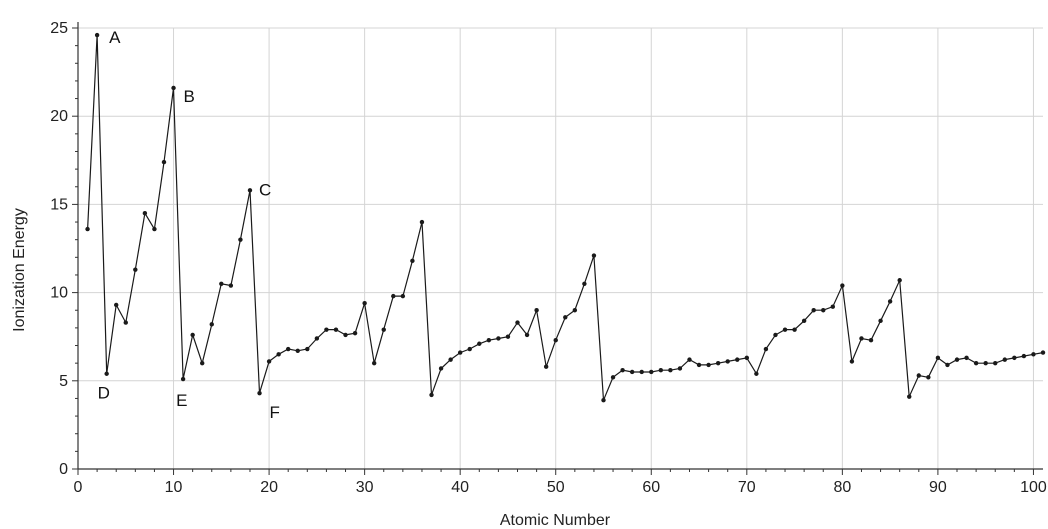 This screenshot has height=529, width=1048. I want to click on annotations: A B C D E F, so click(189, 225).